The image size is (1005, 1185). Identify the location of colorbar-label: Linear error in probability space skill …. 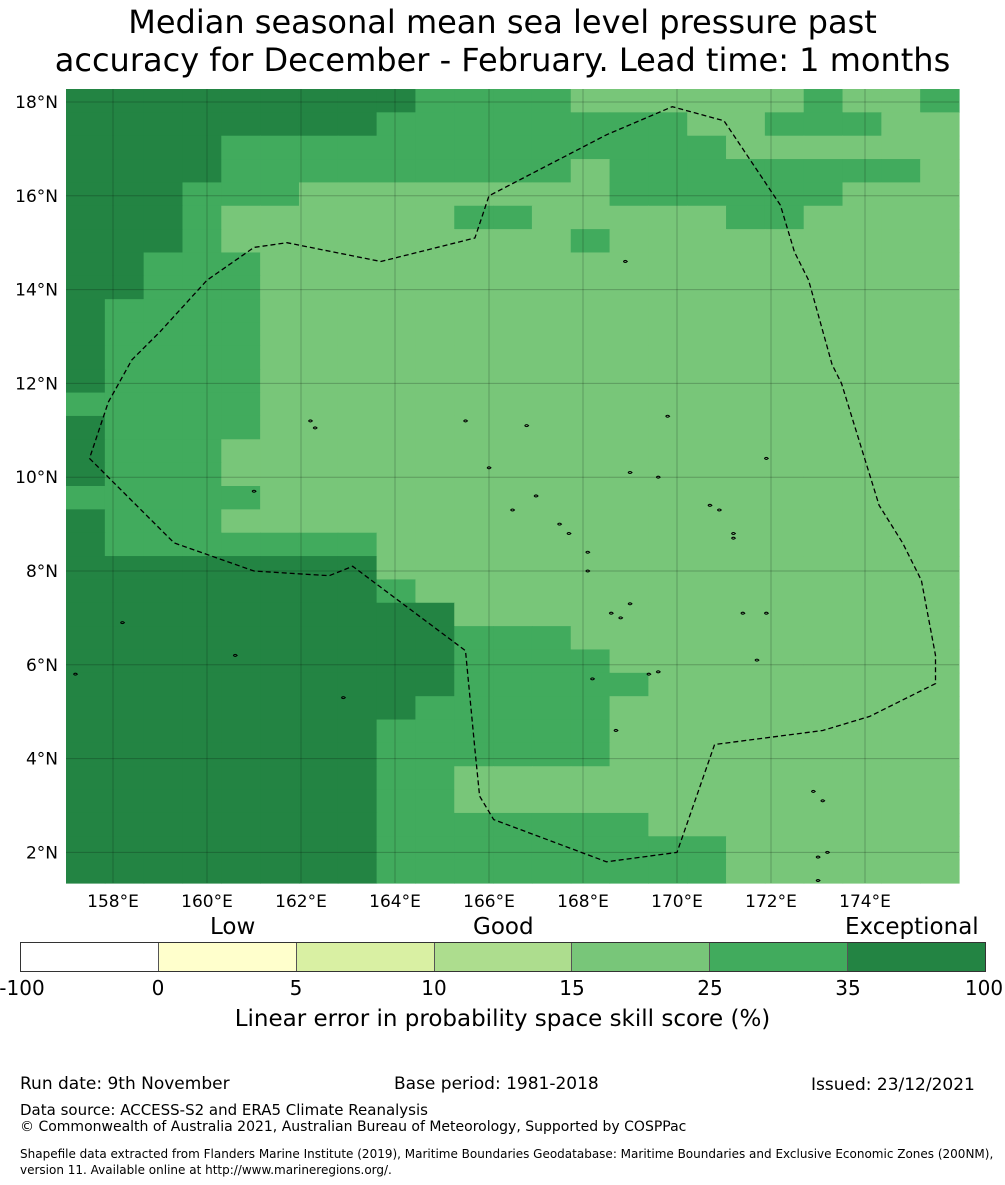
(502, 1019).